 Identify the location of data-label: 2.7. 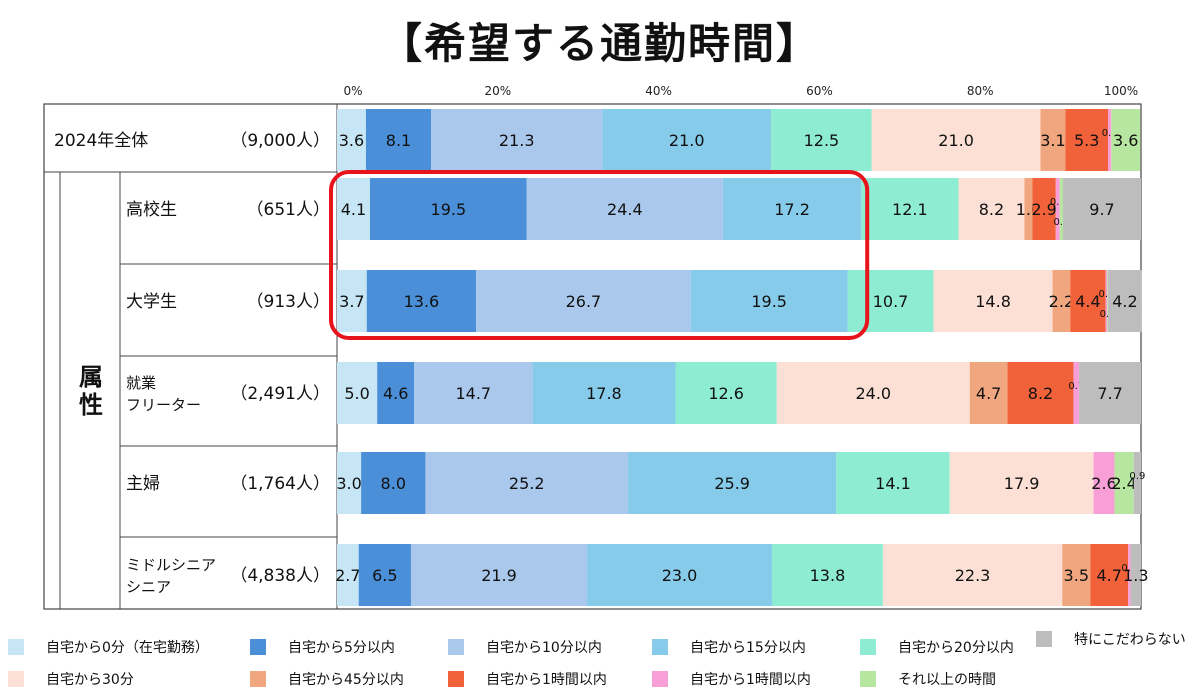
(347, 575).